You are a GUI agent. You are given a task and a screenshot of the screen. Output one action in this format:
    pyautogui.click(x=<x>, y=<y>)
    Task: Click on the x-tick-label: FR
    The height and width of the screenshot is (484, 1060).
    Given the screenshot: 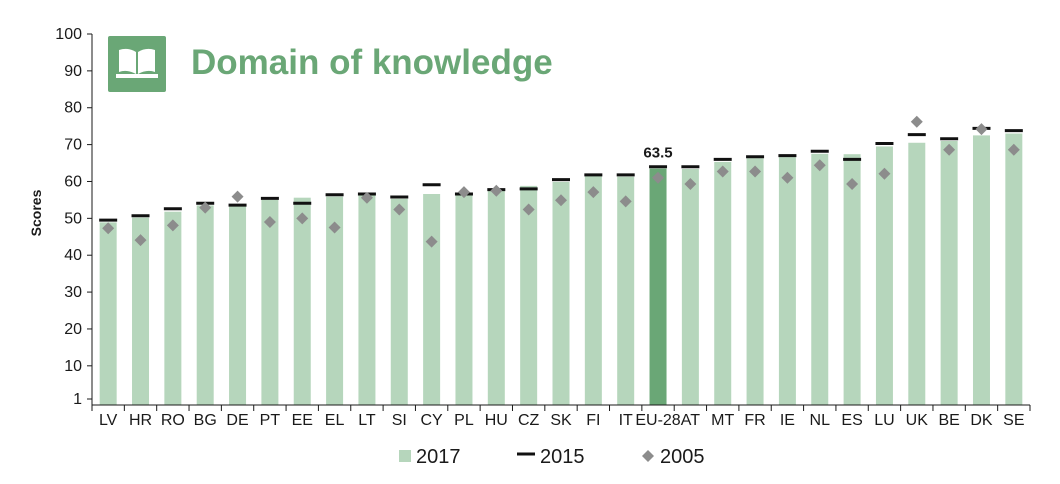 What is the action you would take?
    pyautogui.click(x=754, y=420)
    